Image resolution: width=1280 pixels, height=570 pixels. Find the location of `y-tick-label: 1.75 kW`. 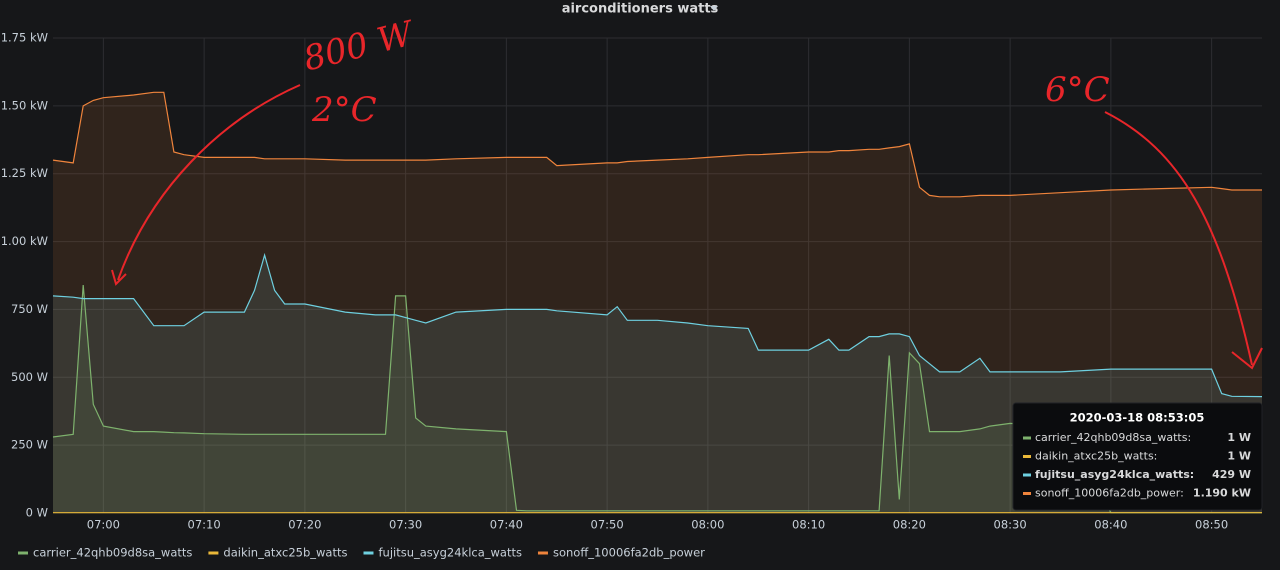

y-tick-label: 1.75 kW is located at coordinates (24, 38).